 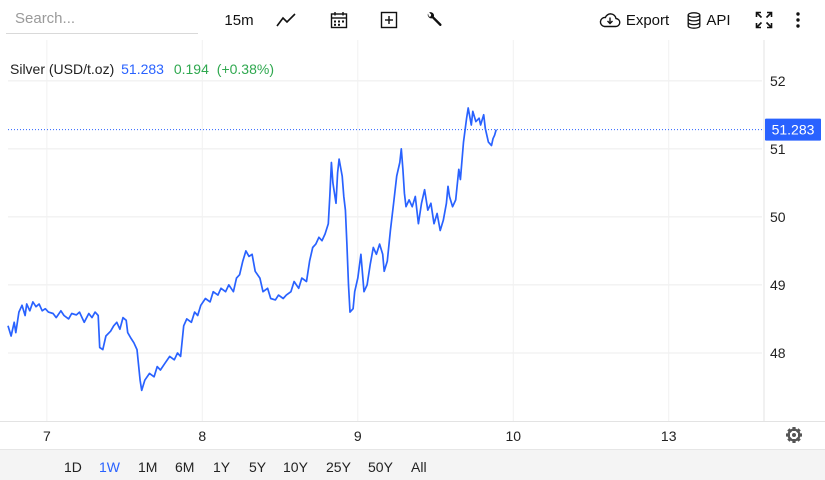 I want to click on legend-price: 51.283, so click(x=142, y=69).